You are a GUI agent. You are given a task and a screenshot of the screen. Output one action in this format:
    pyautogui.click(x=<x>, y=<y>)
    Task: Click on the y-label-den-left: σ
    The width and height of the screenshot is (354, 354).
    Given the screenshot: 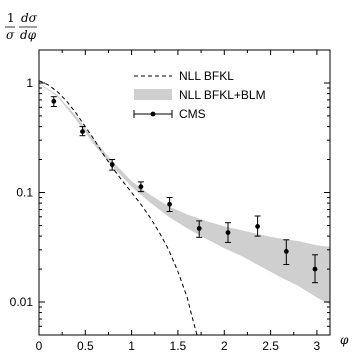 What is the action you would take?
    pyautogui.click(x=10, y=35)
    